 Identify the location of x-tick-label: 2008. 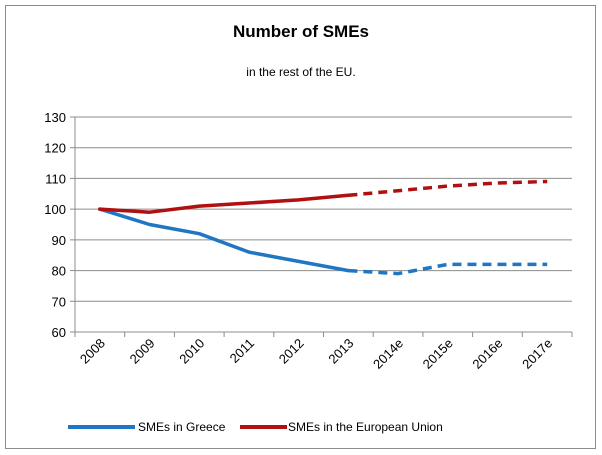
(92, 351).